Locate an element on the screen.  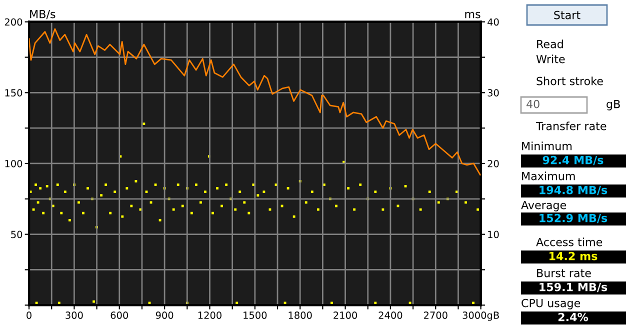
text: Minimum is located at coordinates (547, 146).